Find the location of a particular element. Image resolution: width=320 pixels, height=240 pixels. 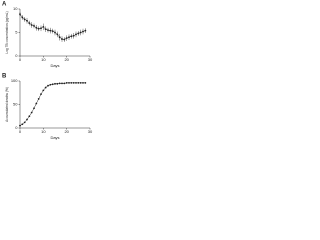

y-axis-title: Log TB concentration (pg/mL) is located at coordinates (7, 32).